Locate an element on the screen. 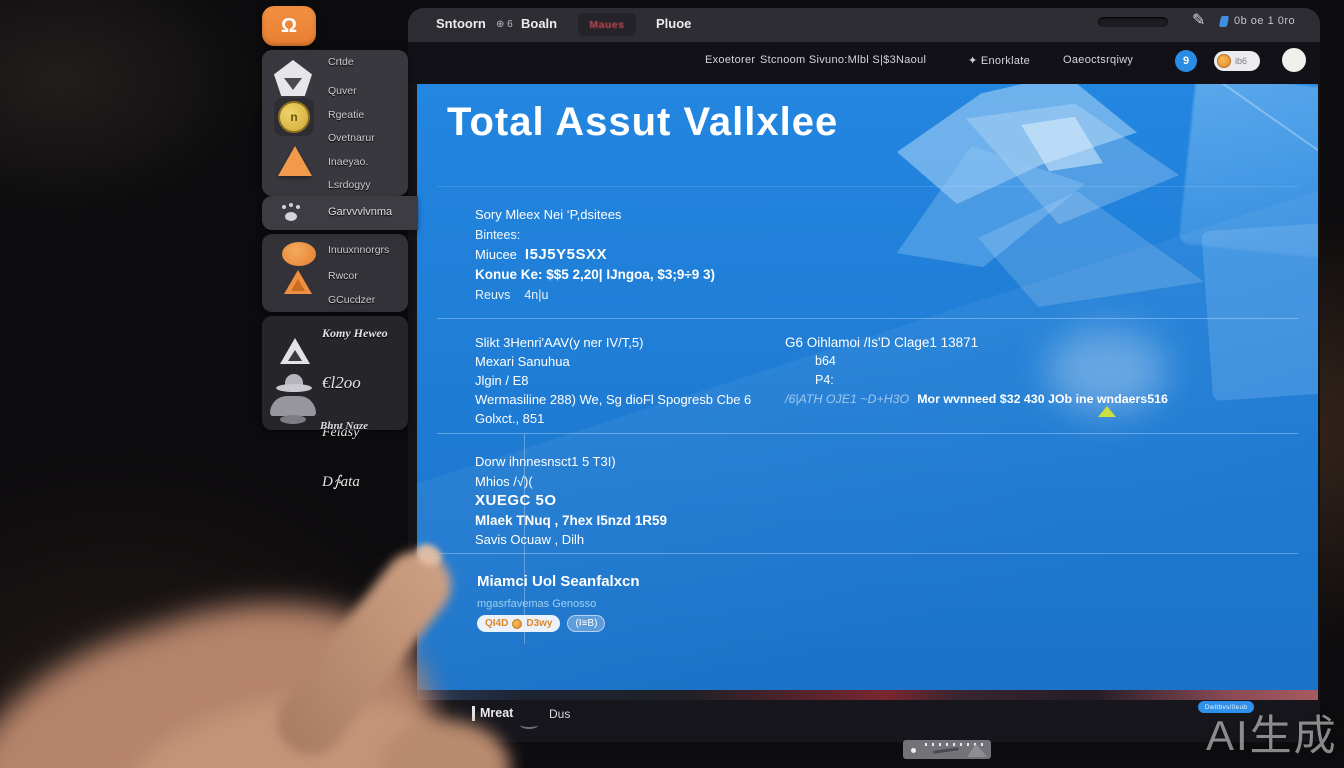 The width and height of the screenshot is (1344, 768). window-drag-handle is located at coordinates (1133, 22).